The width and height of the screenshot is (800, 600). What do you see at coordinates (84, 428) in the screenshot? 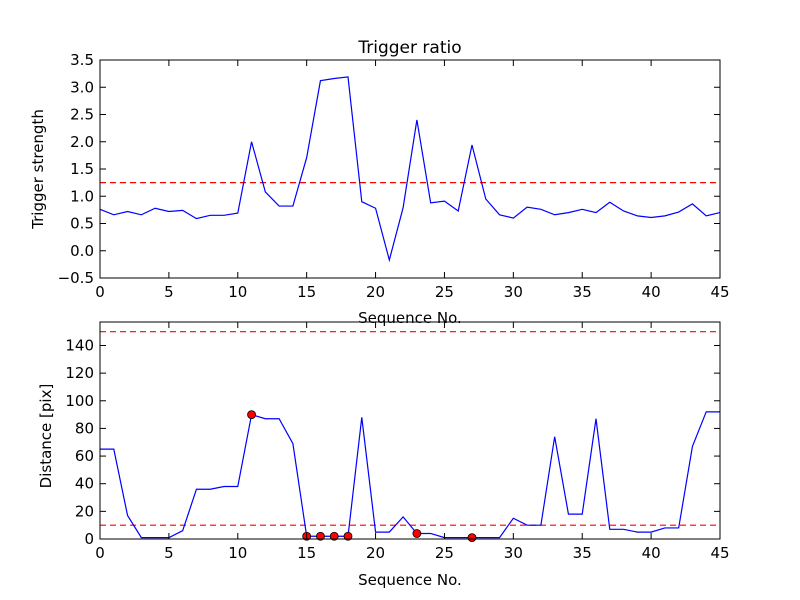
I see `y-tick-label: 80` at bounding box center [84, 428].